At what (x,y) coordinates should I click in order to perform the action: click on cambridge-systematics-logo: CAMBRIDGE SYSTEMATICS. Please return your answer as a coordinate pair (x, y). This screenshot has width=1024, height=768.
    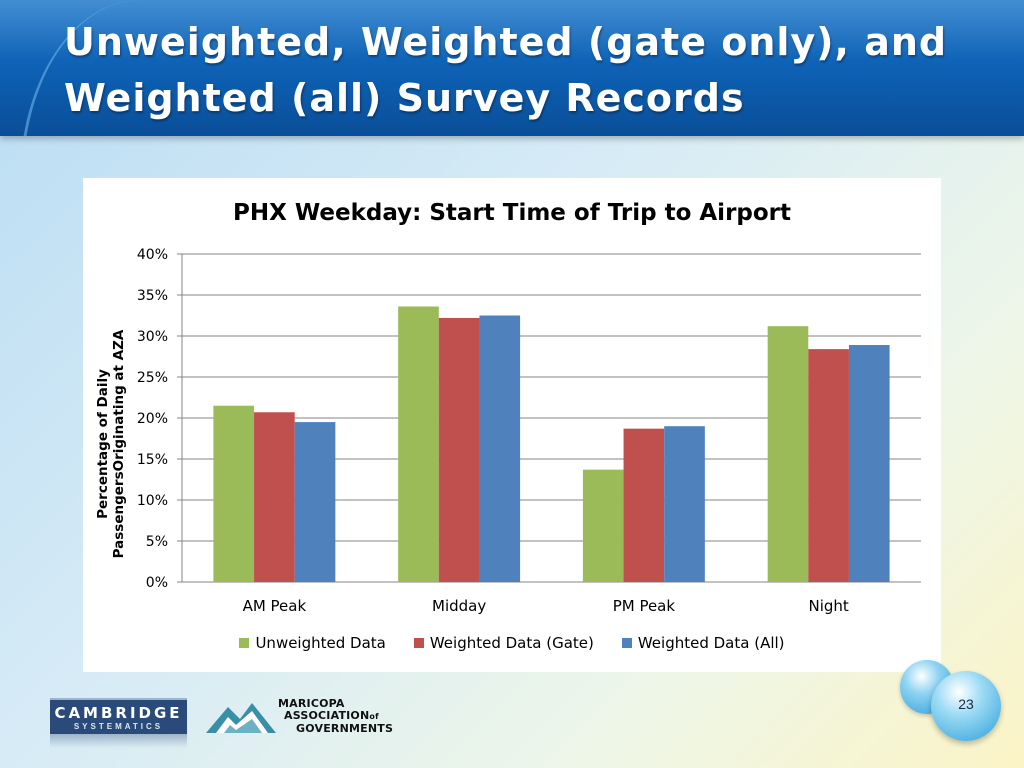
    Looking at the image, I should click on (118, 724).